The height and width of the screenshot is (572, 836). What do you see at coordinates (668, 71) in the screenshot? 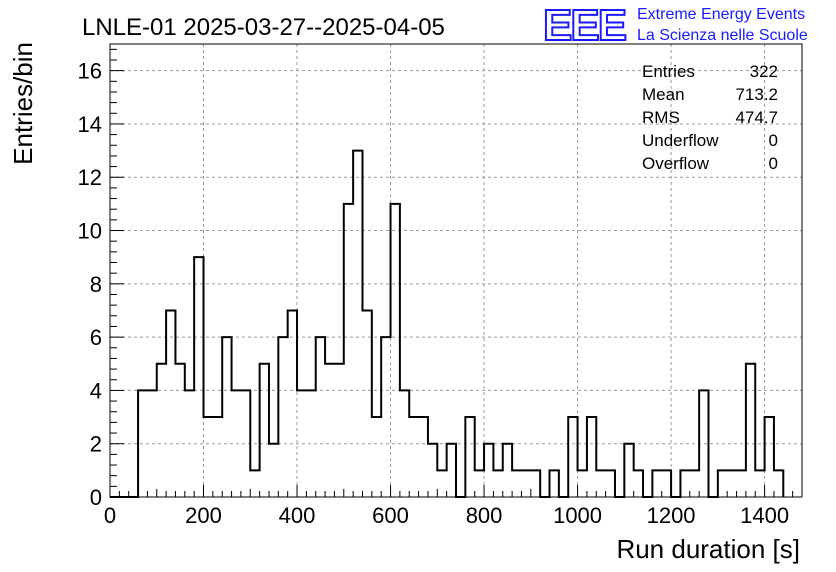
I see `stats-label-entries: Entries` at bounding box center [668, 71].